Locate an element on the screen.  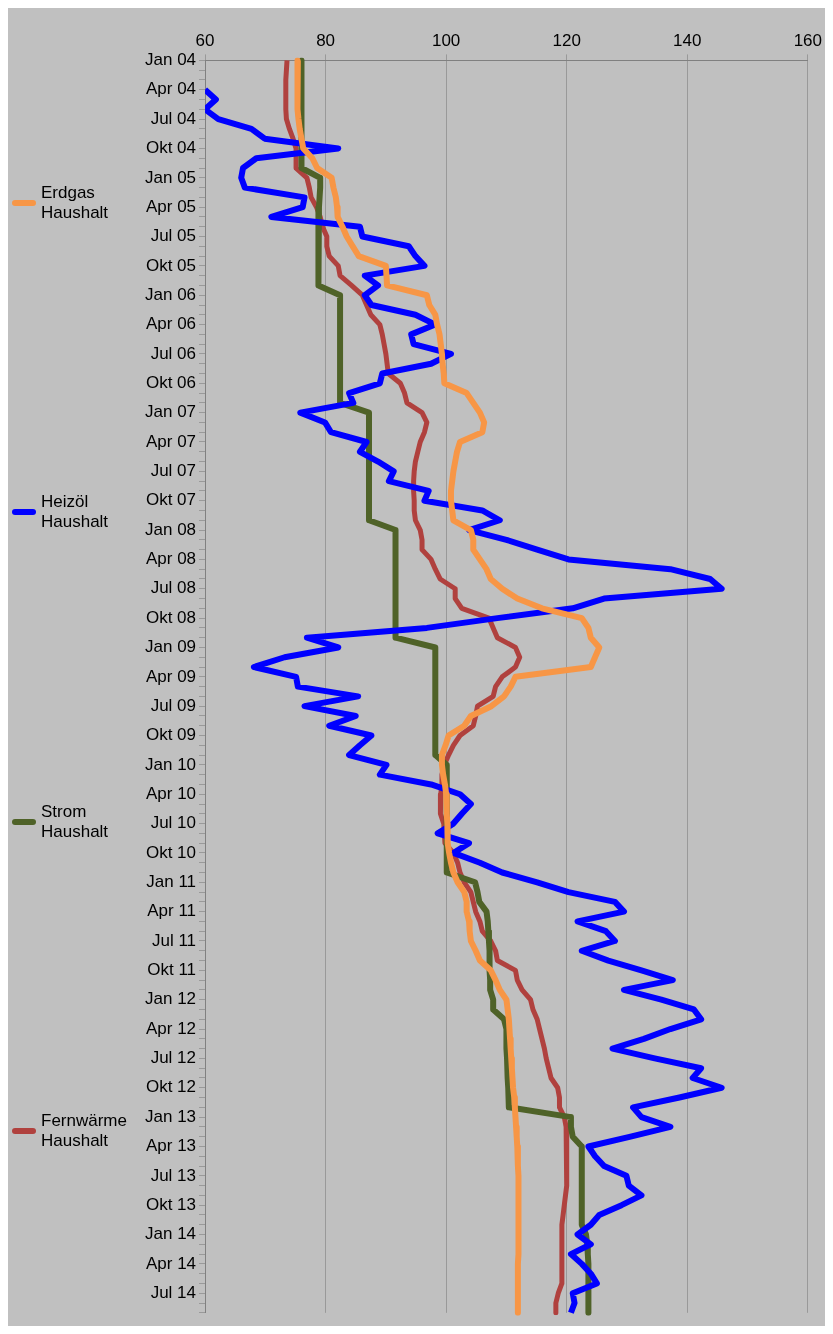
y-tick-label: Jul 11 is located at coordinates (174, 940).